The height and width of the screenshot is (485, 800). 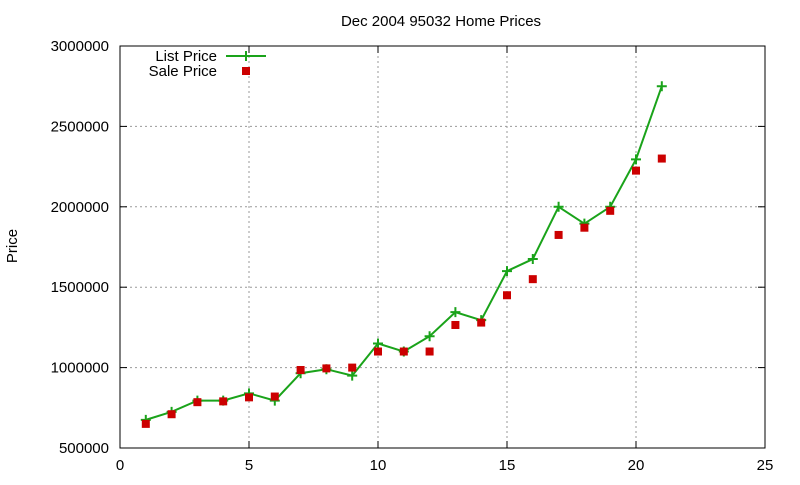 I want to click on x-tick-label-5: 25, so click(x=765, y=465).